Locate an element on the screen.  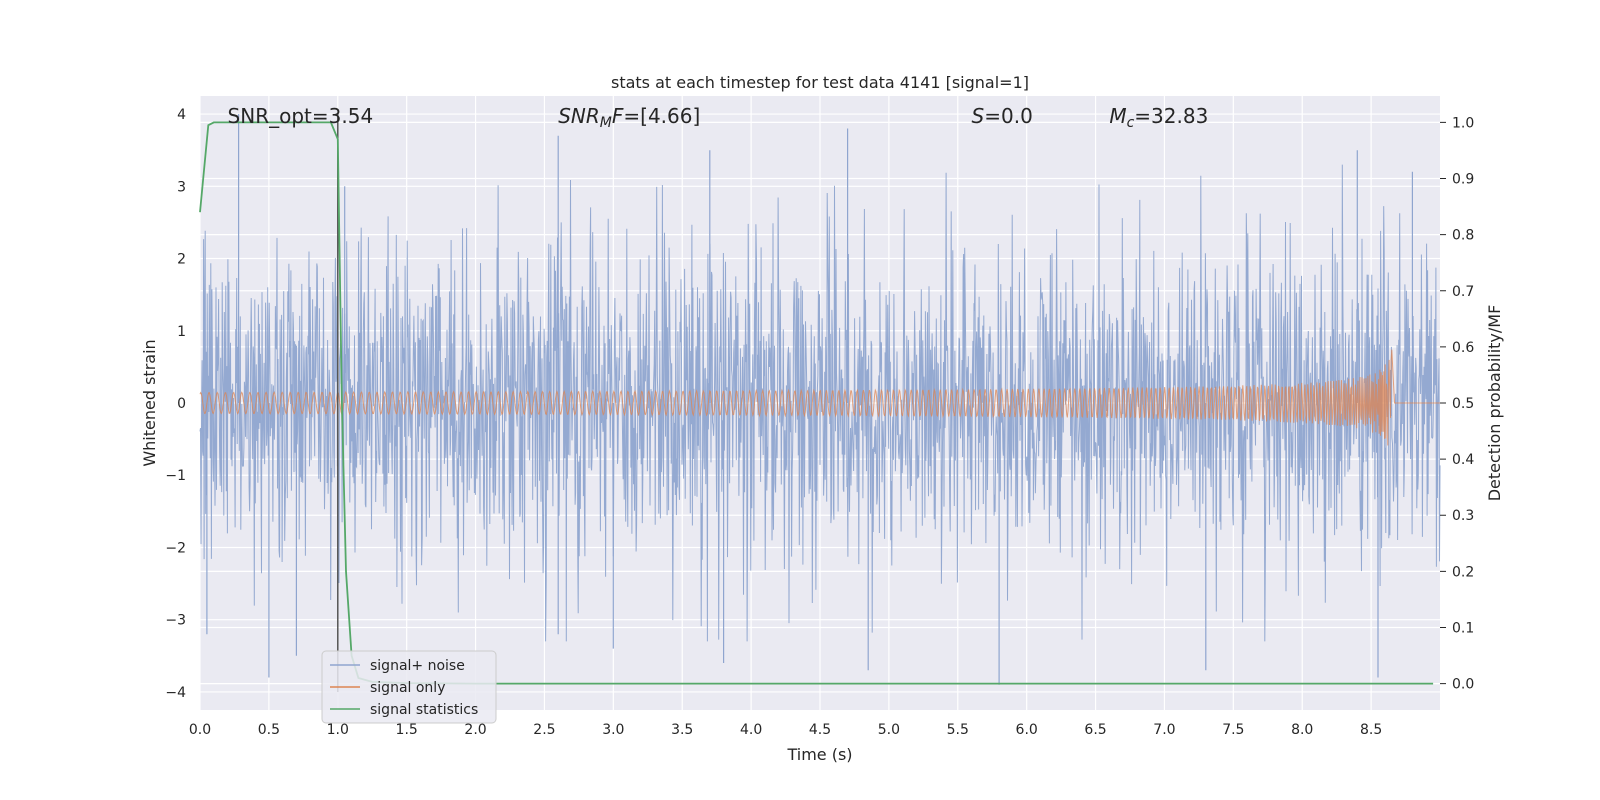
y-tick-label: −4 is located at coordinates (175, 693).